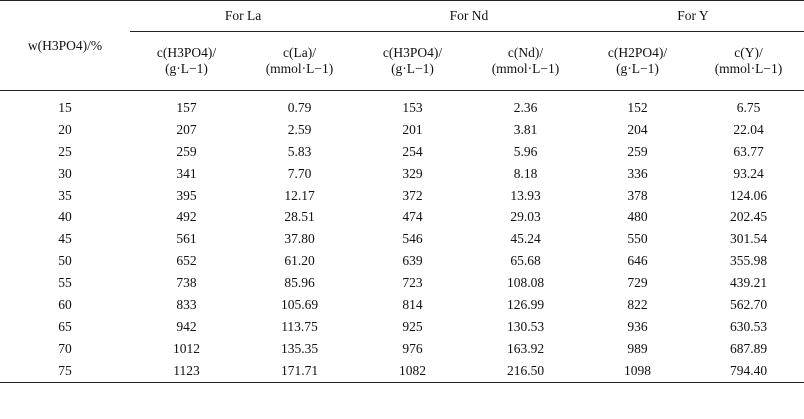  I want to click on row-header-cell: 50, so click(65, 261).